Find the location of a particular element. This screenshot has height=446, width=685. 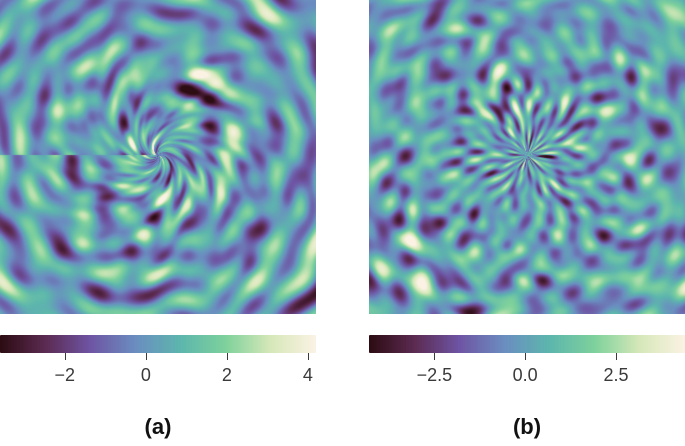

colorbar-b-tick-label: 2.5 is located at coordinates (616, 375).